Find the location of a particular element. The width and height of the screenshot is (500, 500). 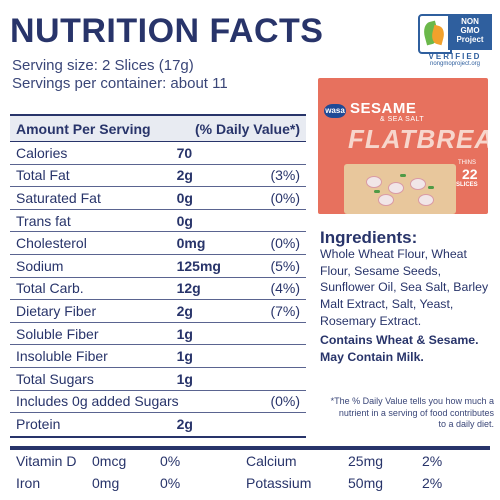

table-header: Amount Per Serving (% Daily Value*) is located at coordinates (158, 129).